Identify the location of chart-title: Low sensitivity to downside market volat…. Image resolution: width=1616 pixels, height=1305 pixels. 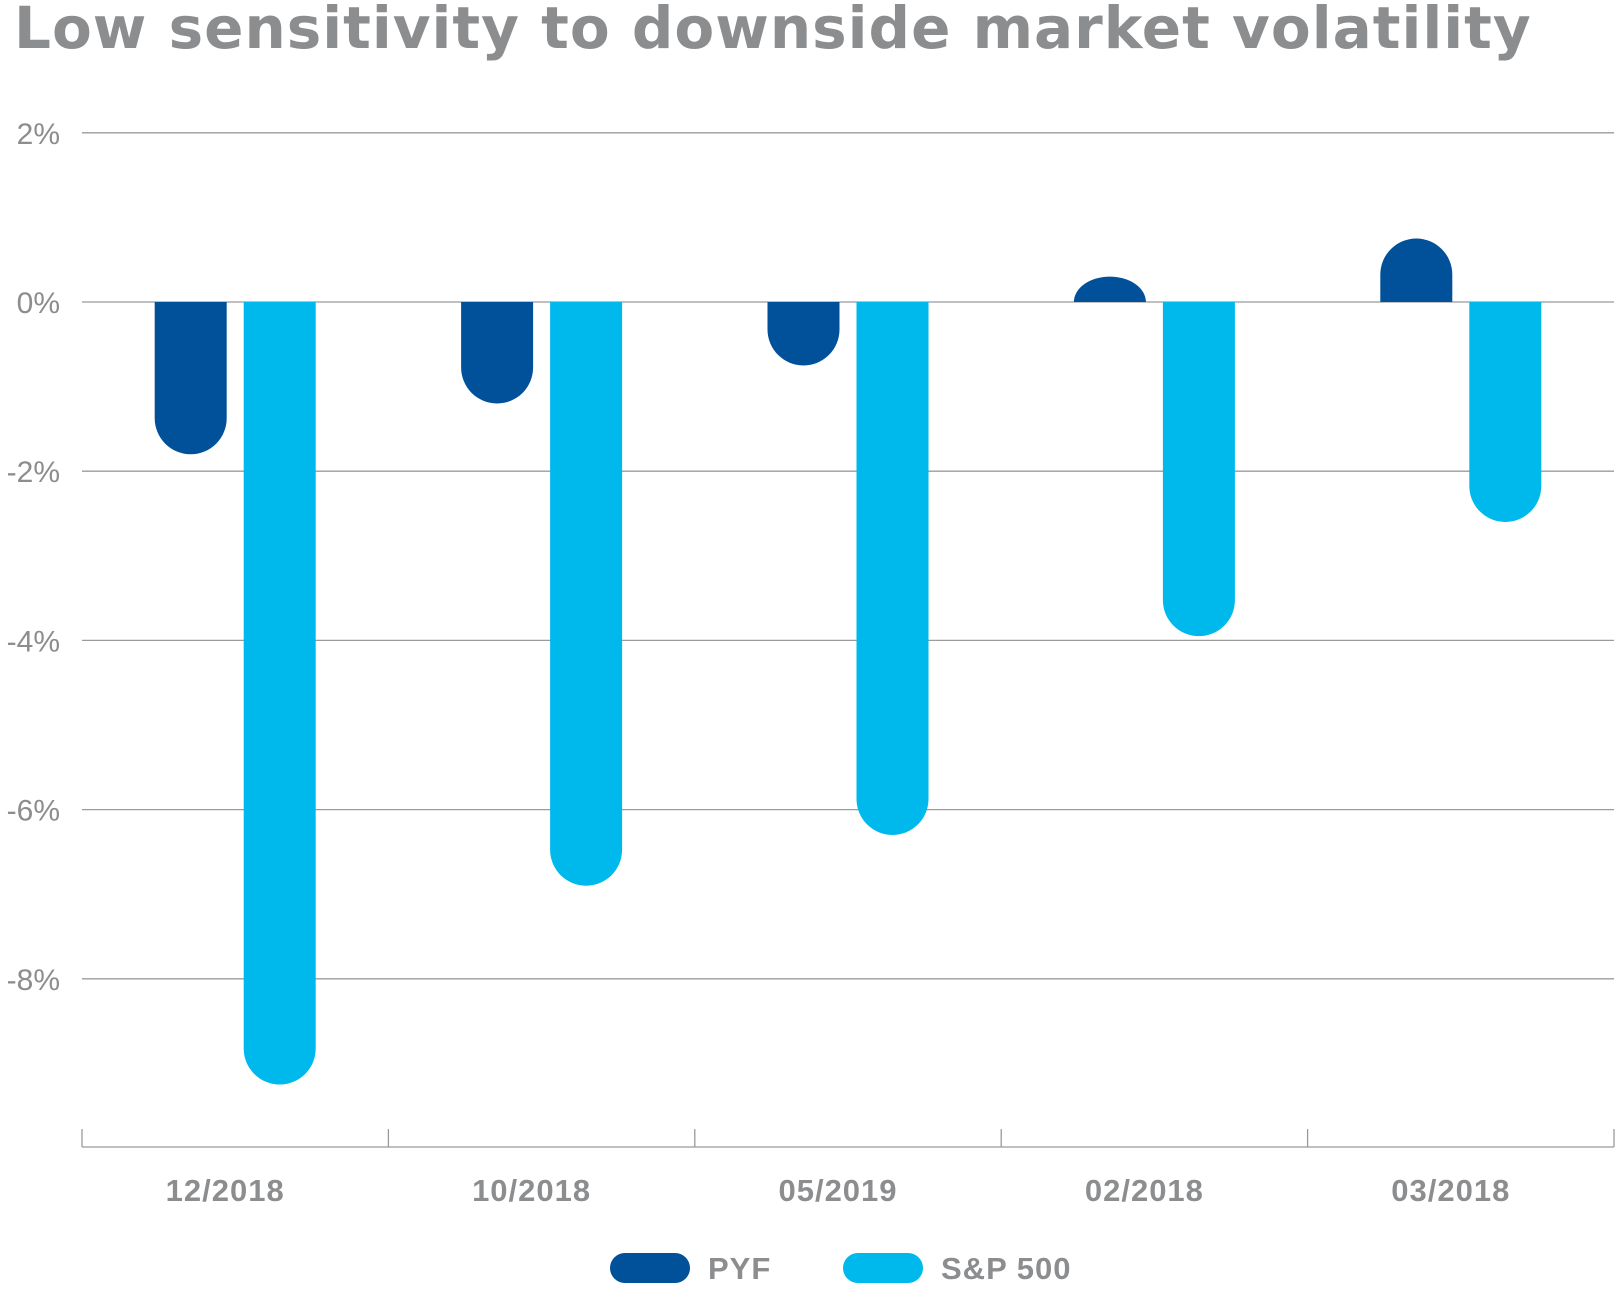
(773, 31).